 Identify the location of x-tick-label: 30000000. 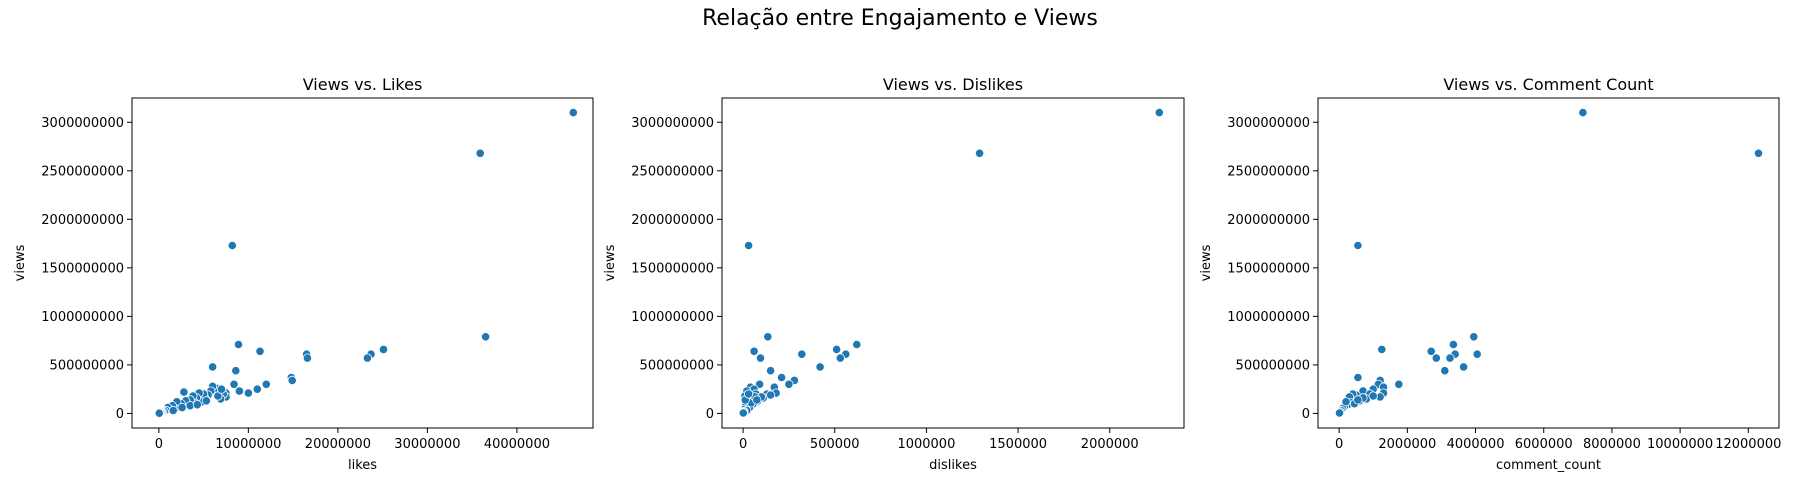
(427, 444).